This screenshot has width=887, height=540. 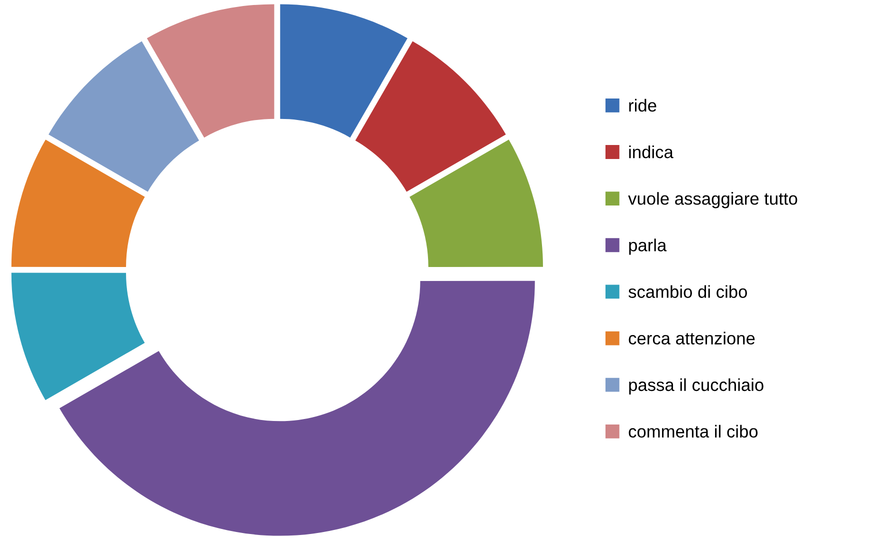 What do you see at coordinates (648, 246) in the screenshot?
I see `legend-label: parla` at bounding box center [648, 246].